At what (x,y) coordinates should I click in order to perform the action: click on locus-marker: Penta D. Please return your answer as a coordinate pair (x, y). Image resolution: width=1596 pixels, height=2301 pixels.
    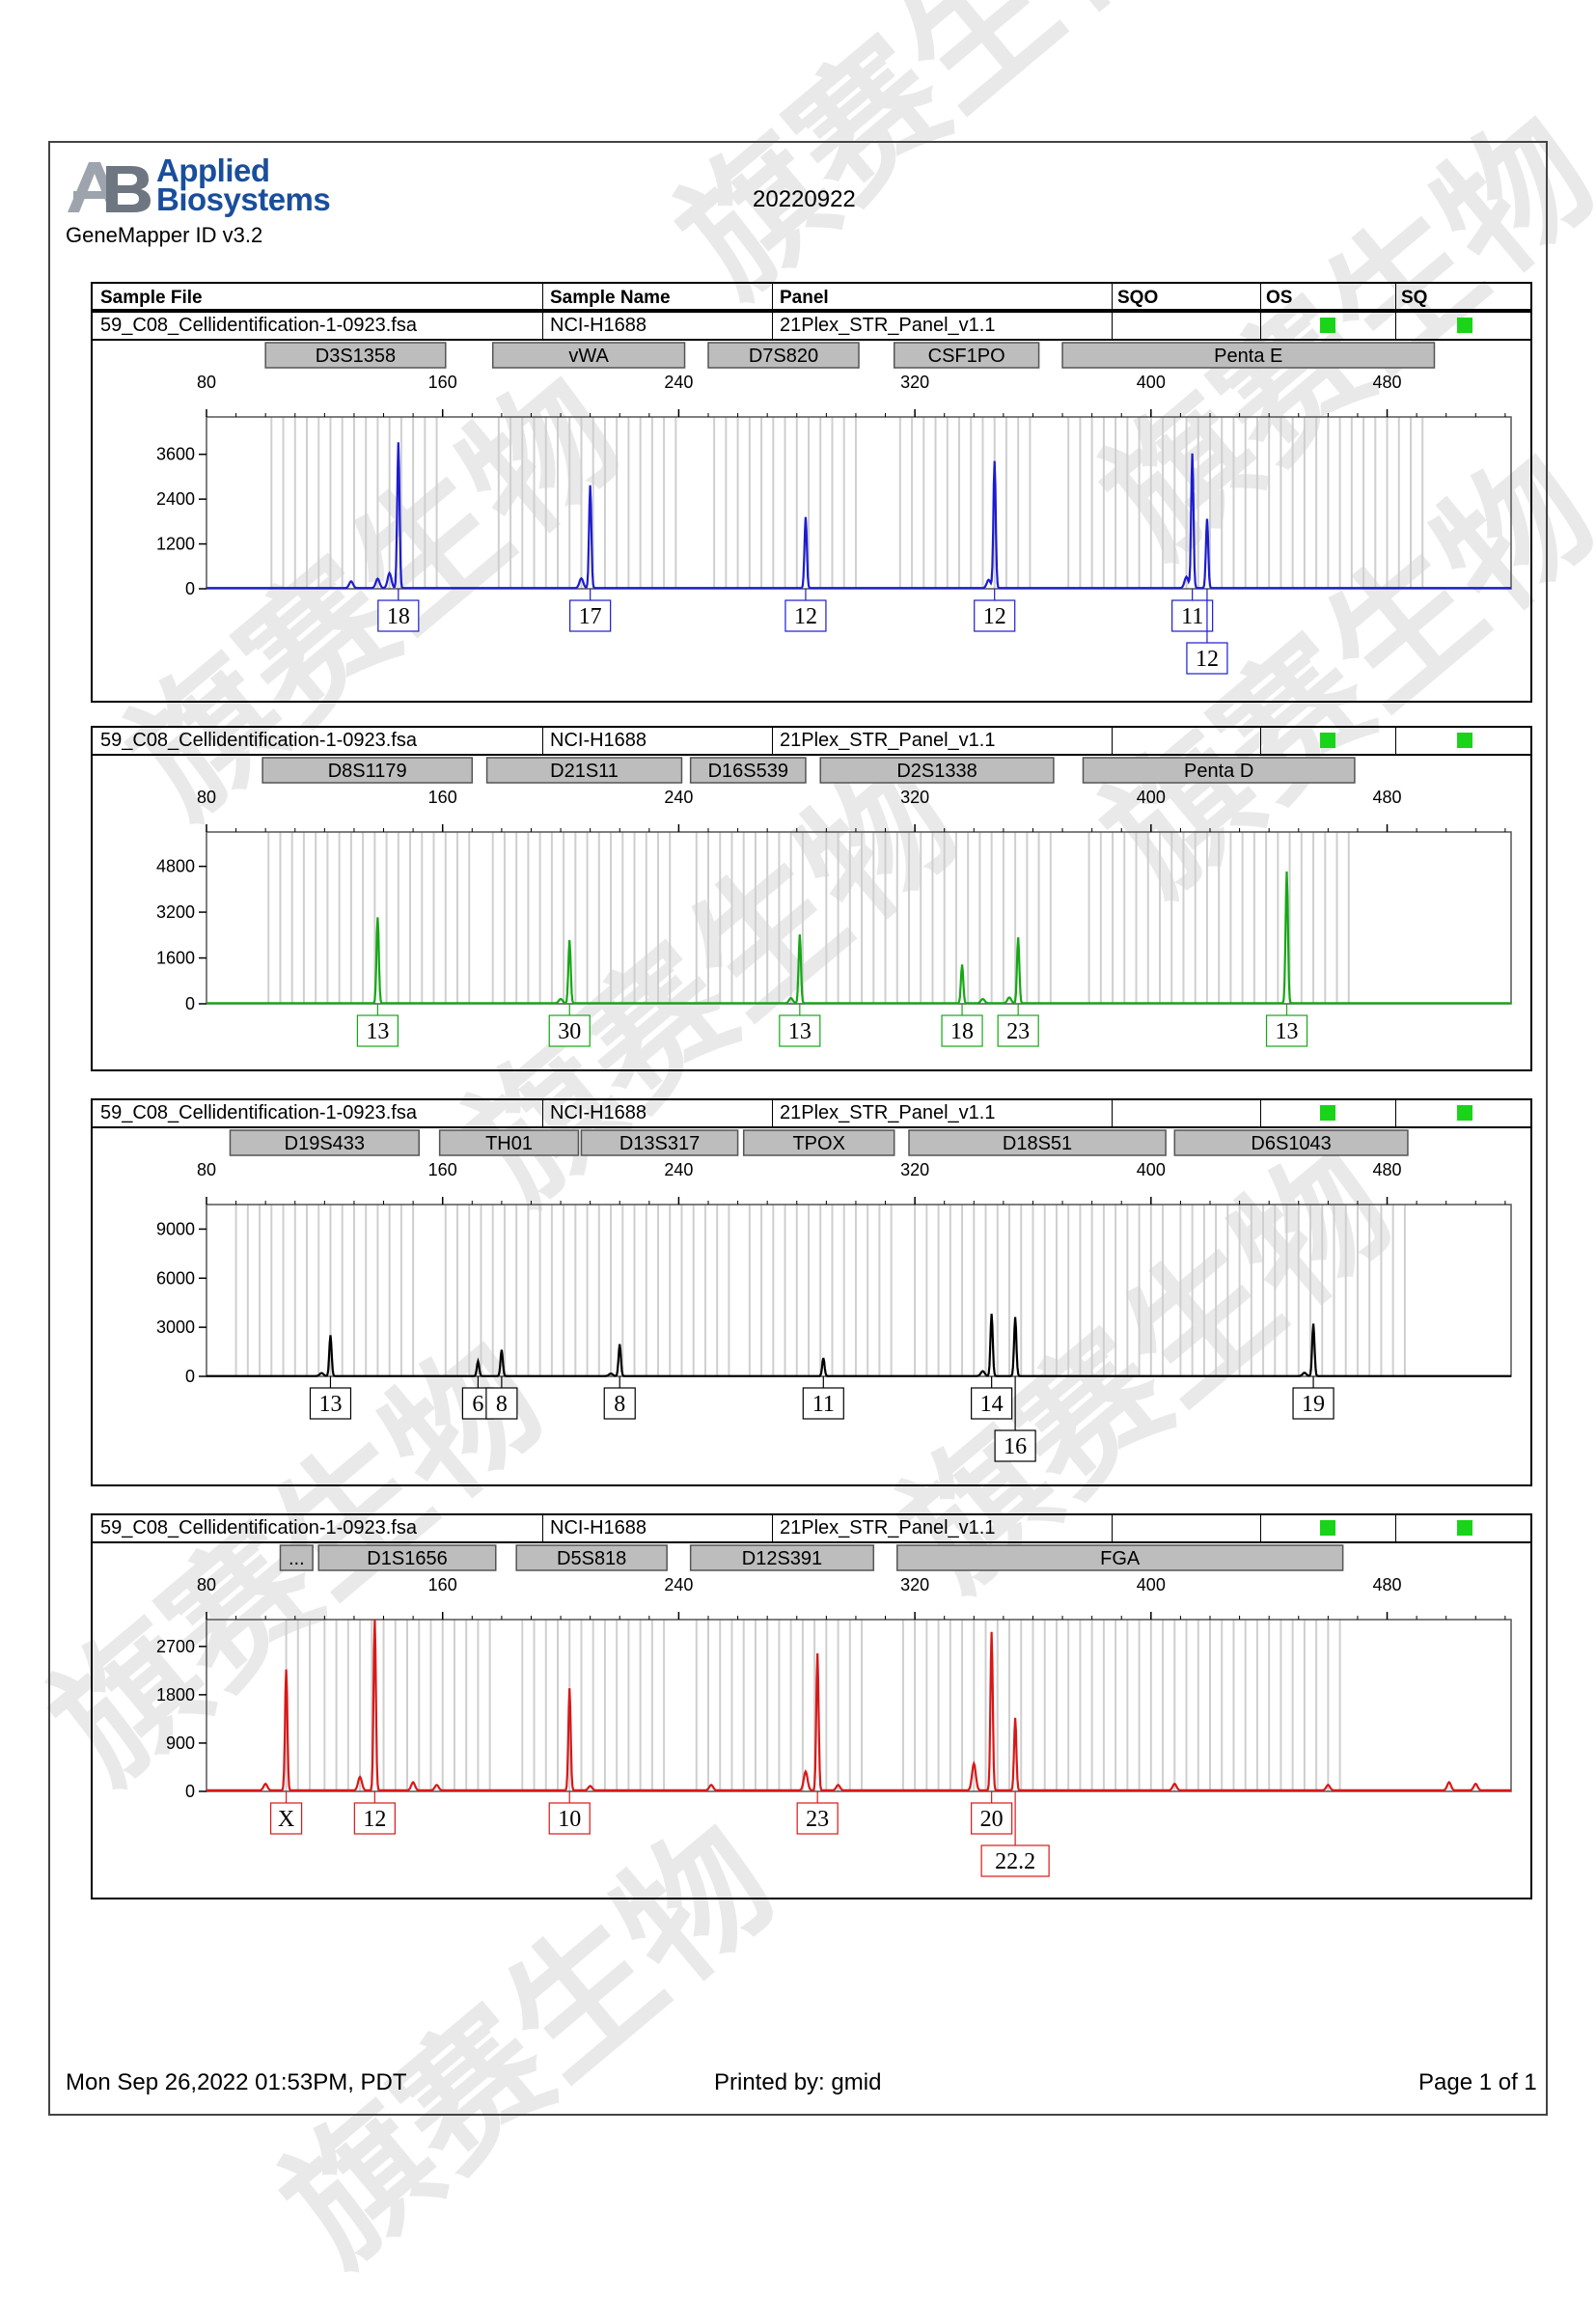
    Looking at the image, I should click on (1219, 770).